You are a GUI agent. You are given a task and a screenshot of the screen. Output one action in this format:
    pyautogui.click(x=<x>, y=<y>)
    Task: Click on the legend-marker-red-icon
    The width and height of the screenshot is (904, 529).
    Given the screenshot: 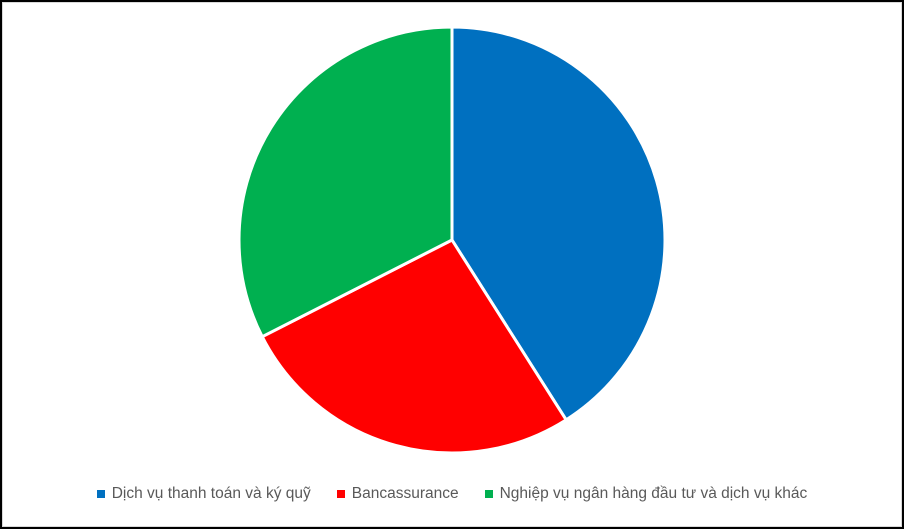 What is the action you would take?
    pyautogui.click(x=340, y=494)
    